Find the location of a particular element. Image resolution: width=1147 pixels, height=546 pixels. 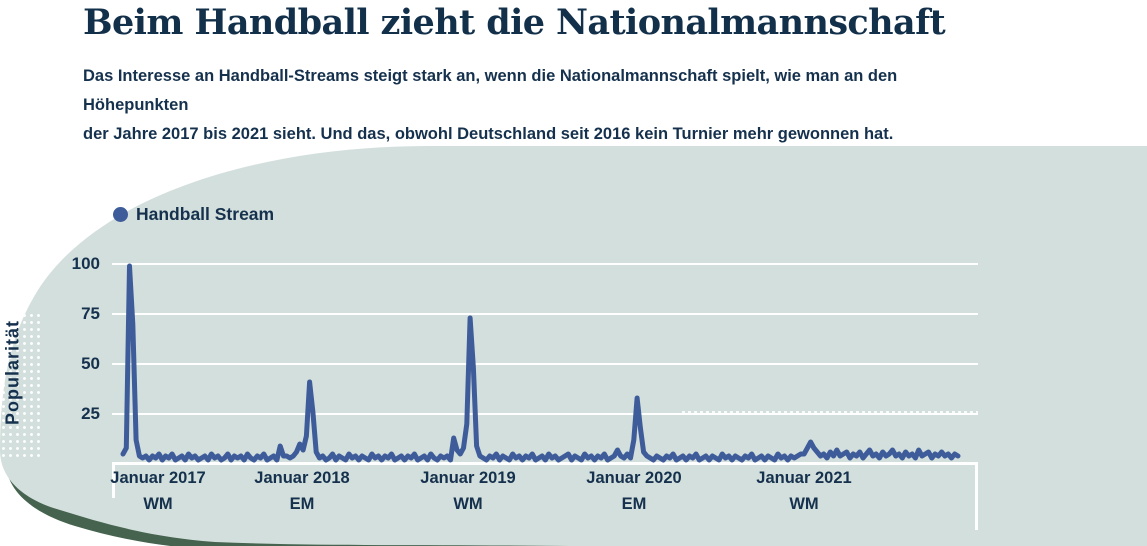

x-tick-label: Januar 2019 is located at coordinates (468, 478).